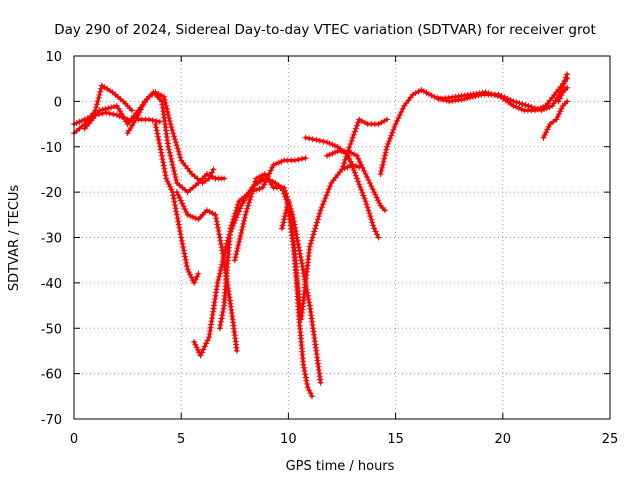  I want to click on x-tick-label: 15, so click(395, 439).